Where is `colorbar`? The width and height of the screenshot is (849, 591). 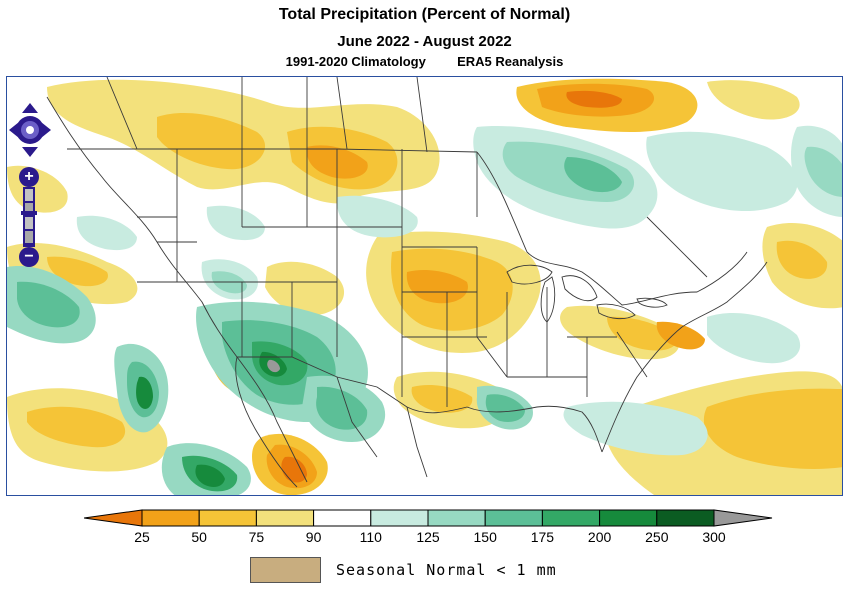
colorbar is located at coordinates (428, 518).